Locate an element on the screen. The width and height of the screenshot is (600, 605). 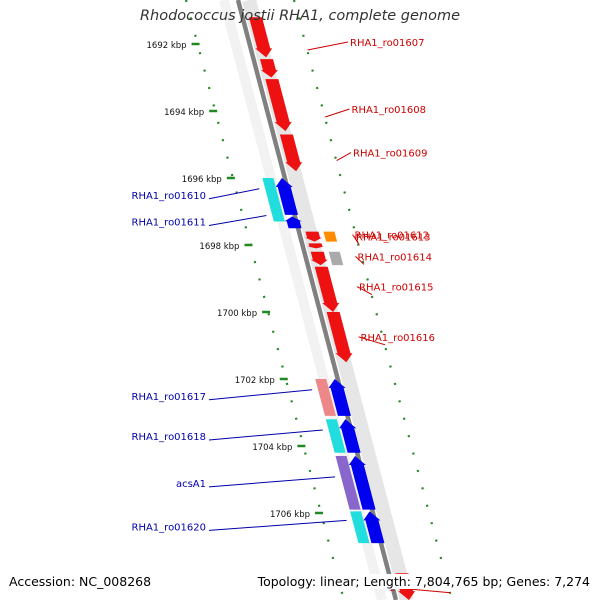
axis-tick-label: 1702 kbp is located at coordinates (255, 381).